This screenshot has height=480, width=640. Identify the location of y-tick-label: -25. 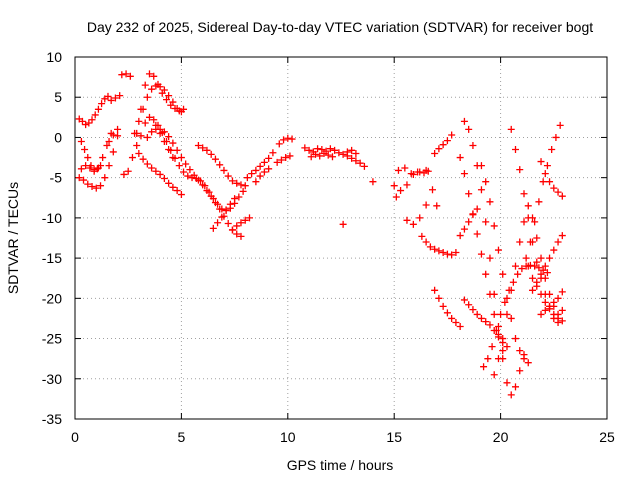
(52, 339).